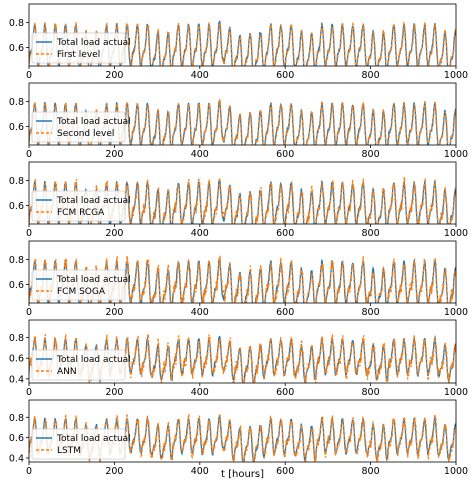 Image resolution: width=474 pixels, height=483 pixels. I want to click on legend: Total load actual FCM RCGA, so click(81, 206).